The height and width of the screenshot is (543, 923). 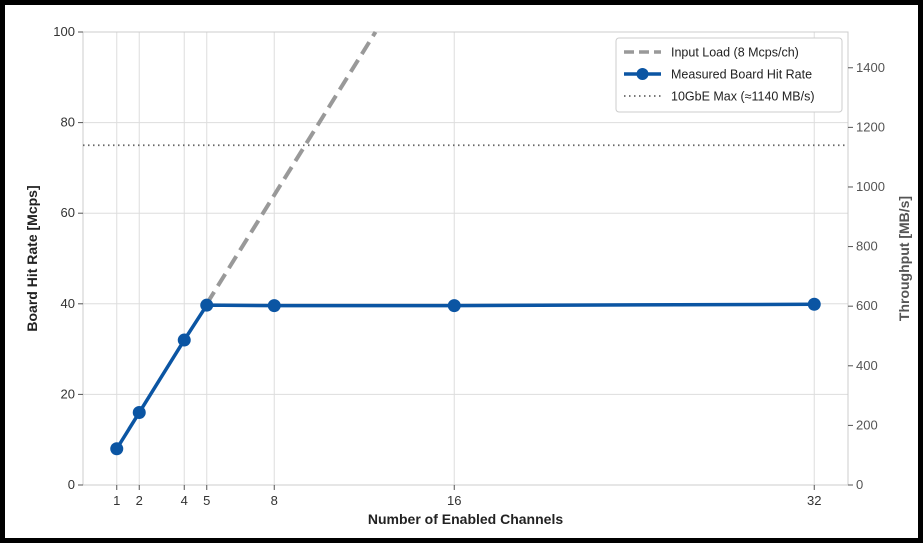 I want to click on y-tick-label: 100, so click(x=64, y=31).